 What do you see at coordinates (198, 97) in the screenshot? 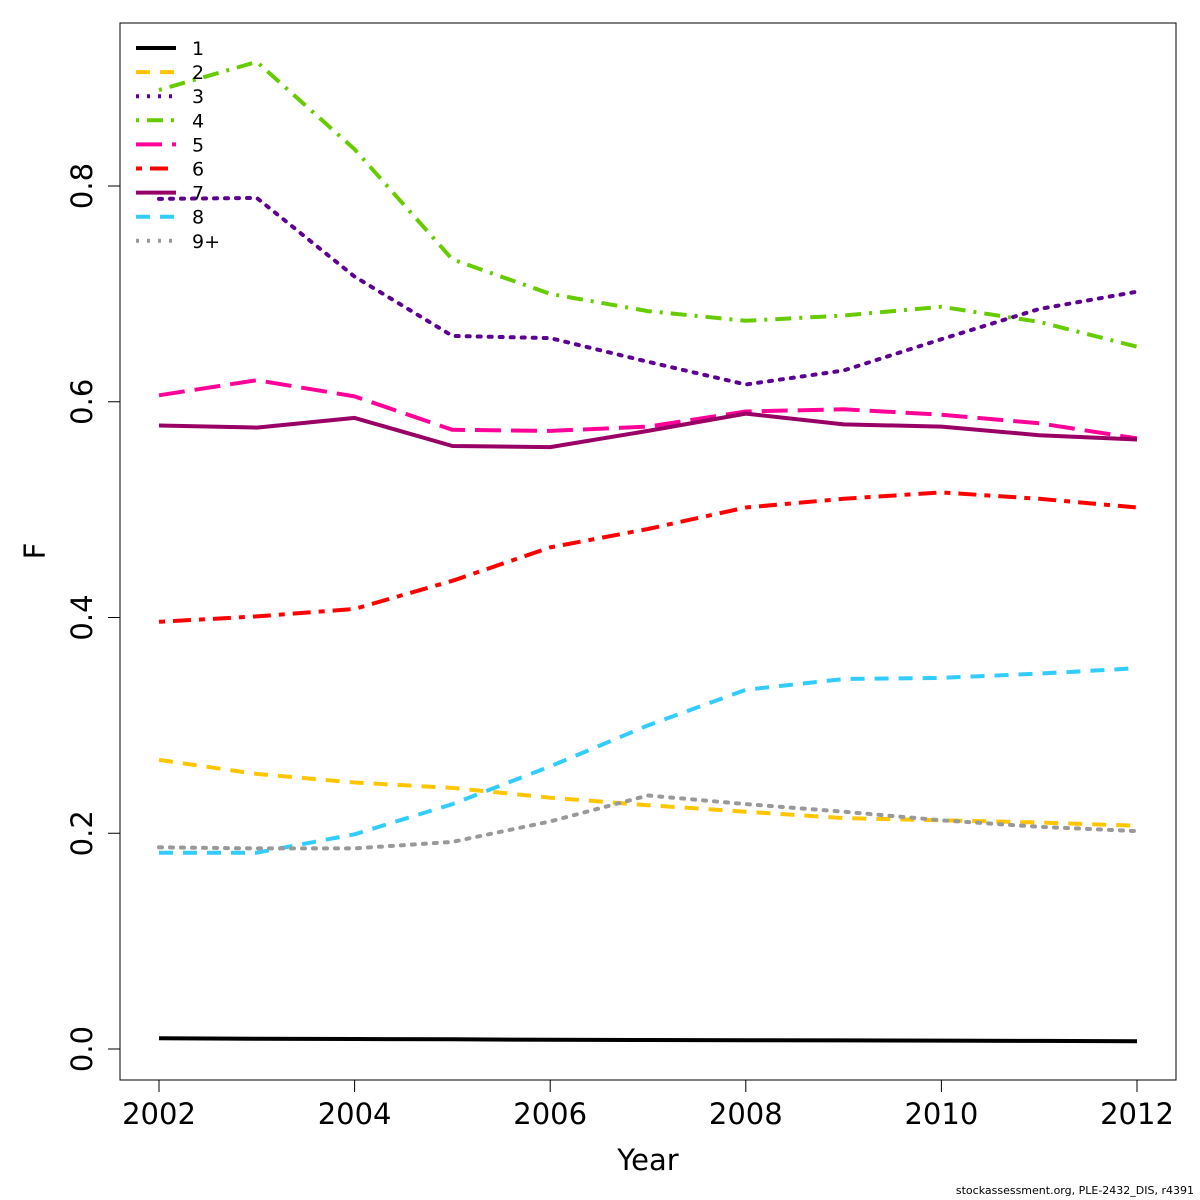
I see `legend-label: 3` at bounding box center [198, 97].